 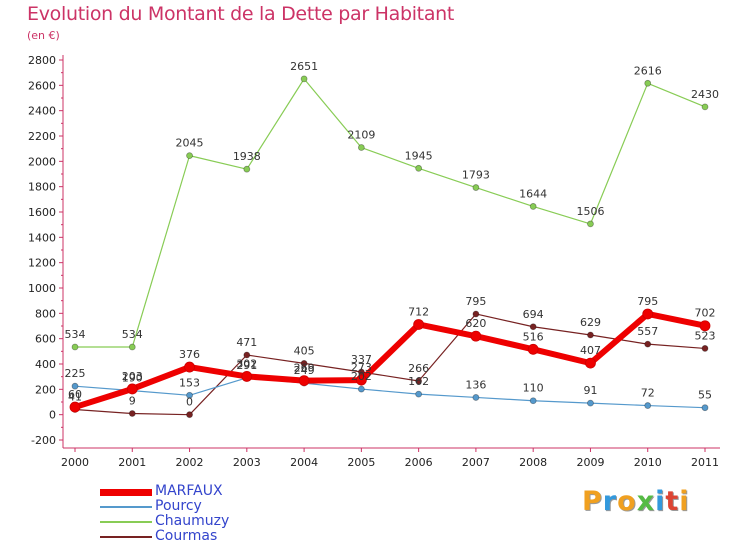 What do you see at coordinates (132, 376) in the screenshot?
I see `data-label: 203` at bounding box center [132, 376].